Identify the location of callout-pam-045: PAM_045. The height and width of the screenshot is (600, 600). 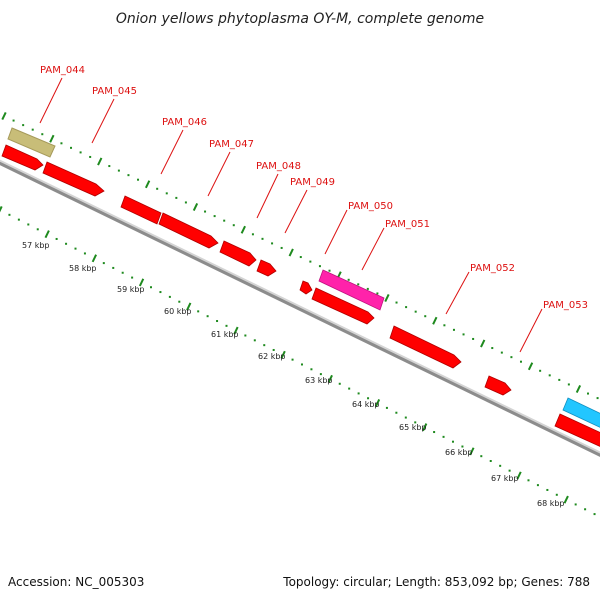
(114, 115).